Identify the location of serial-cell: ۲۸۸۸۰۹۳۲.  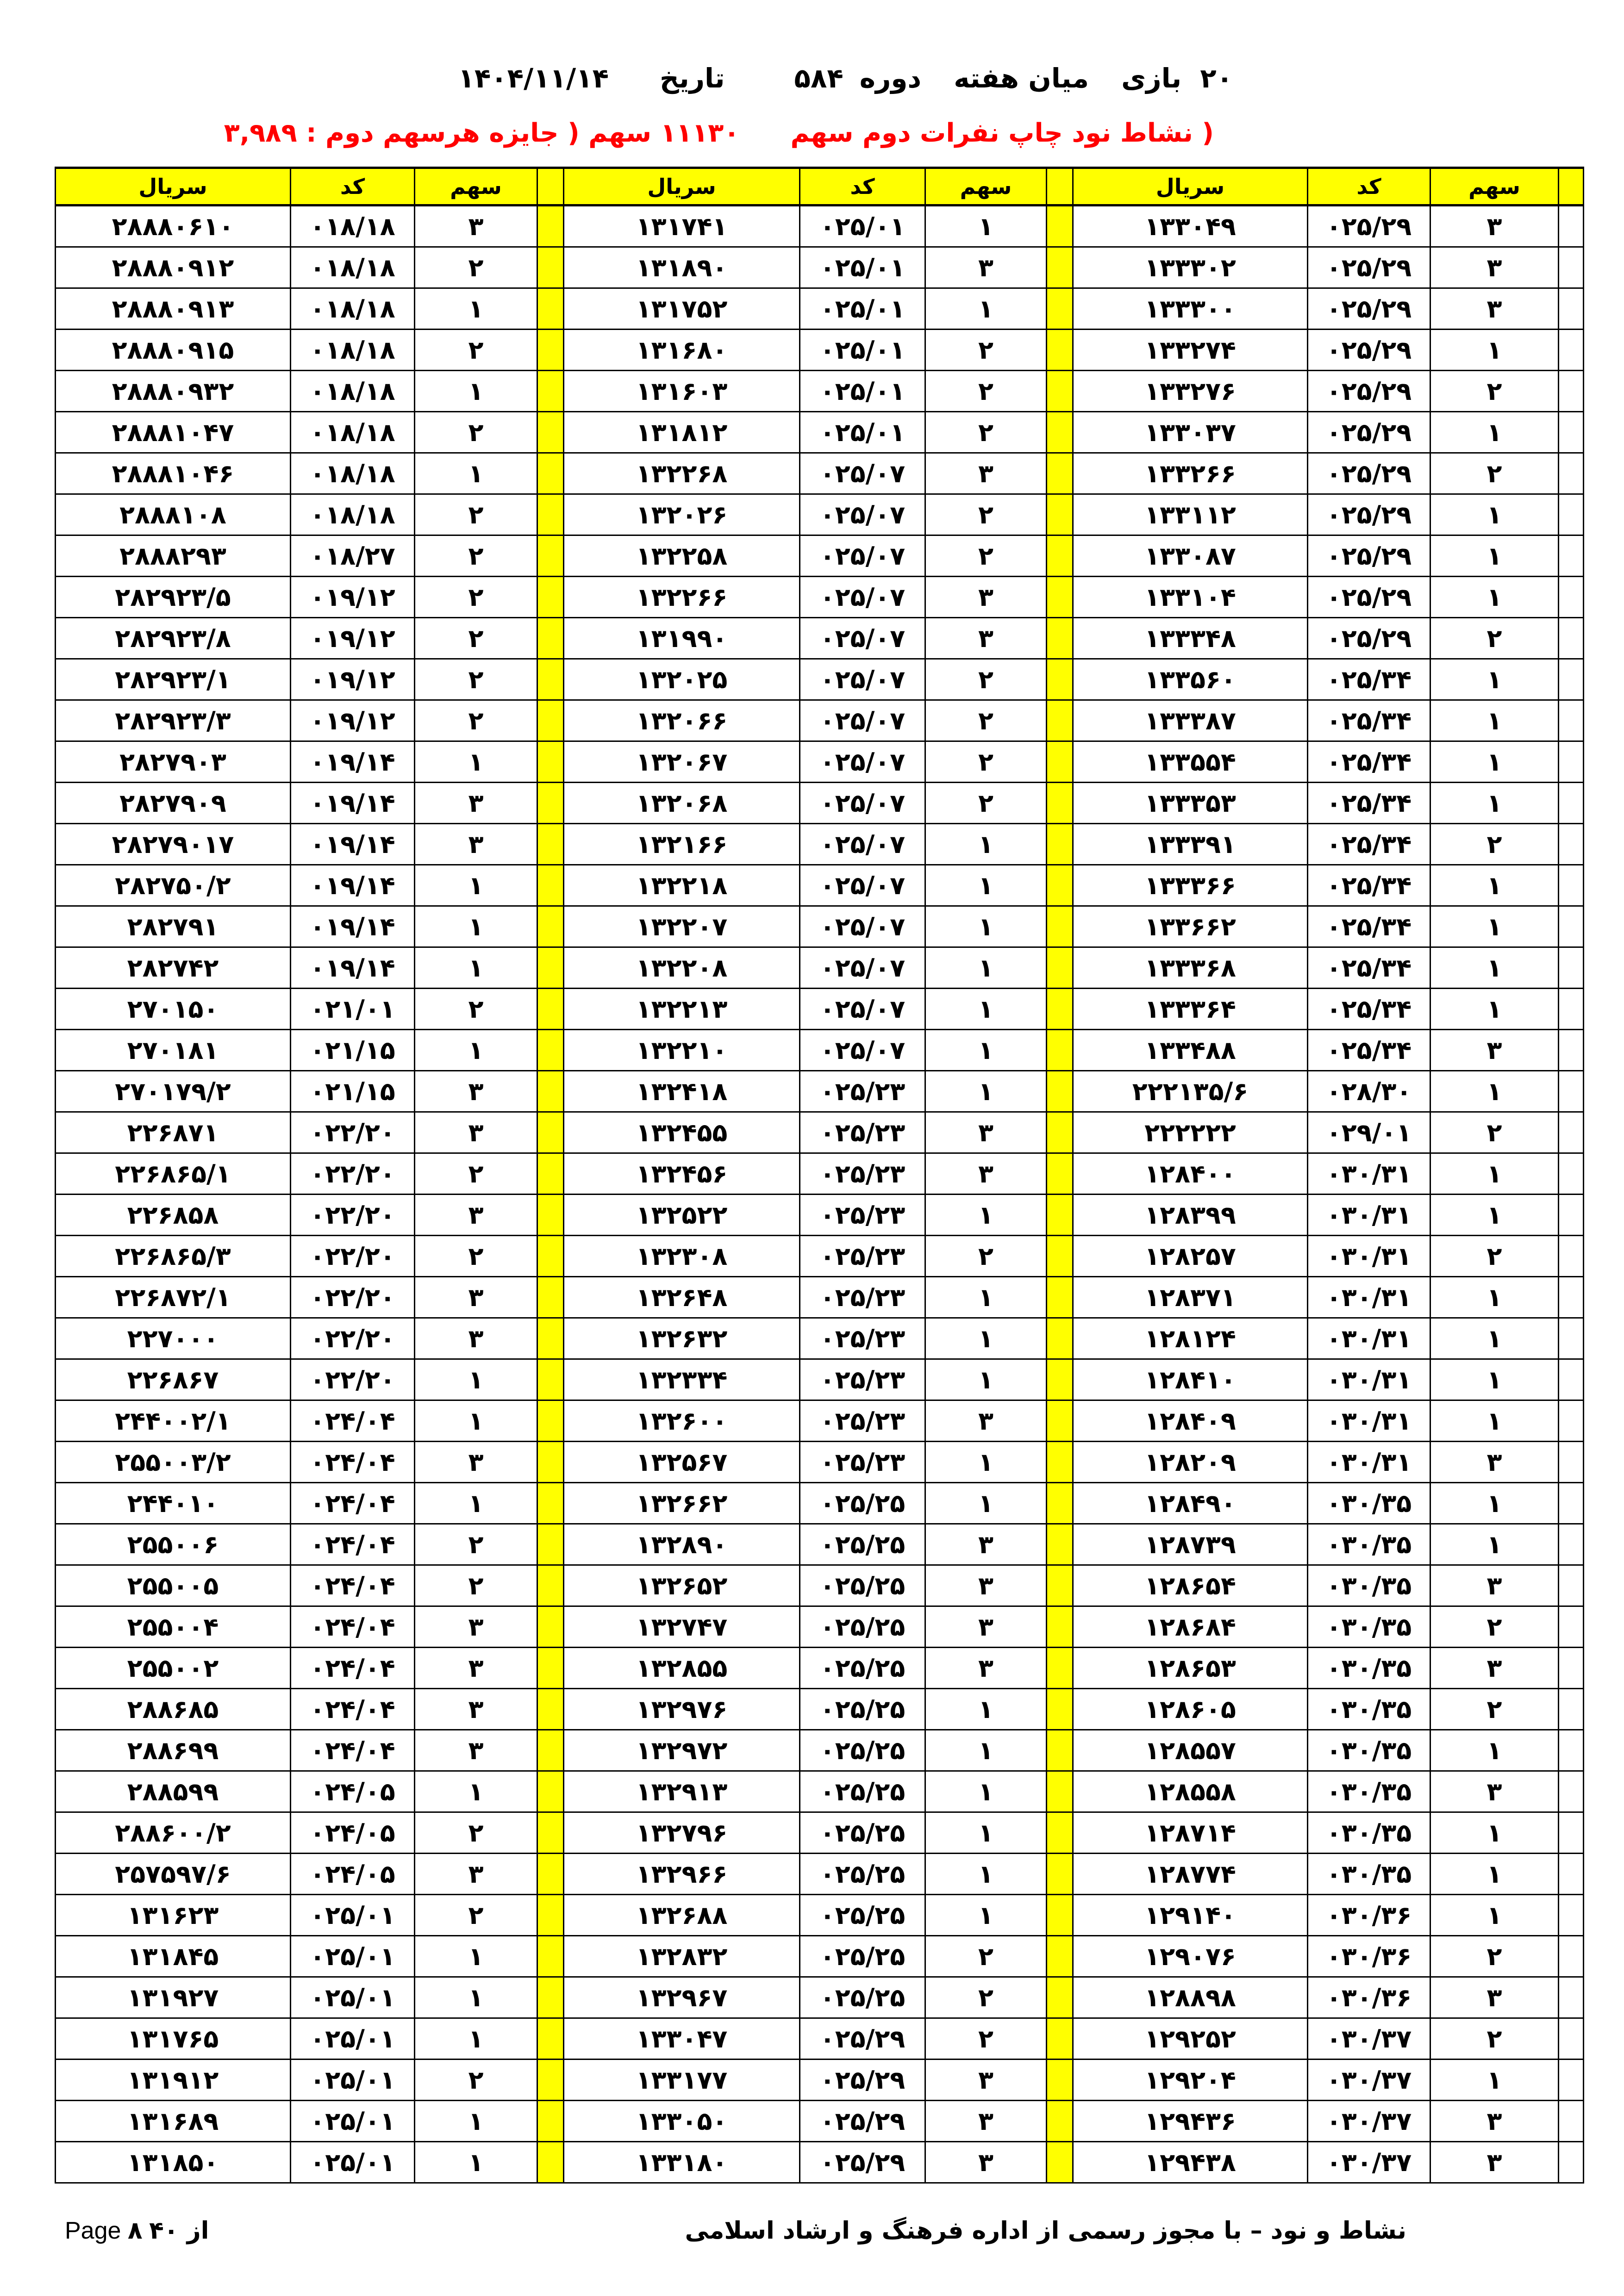
(173, 391).